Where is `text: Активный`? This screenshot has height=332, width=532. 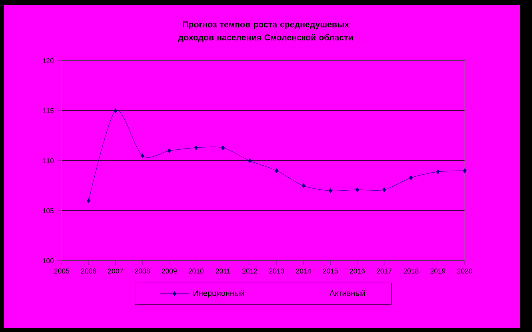
text: Активный is located at coordinates (348, 293).